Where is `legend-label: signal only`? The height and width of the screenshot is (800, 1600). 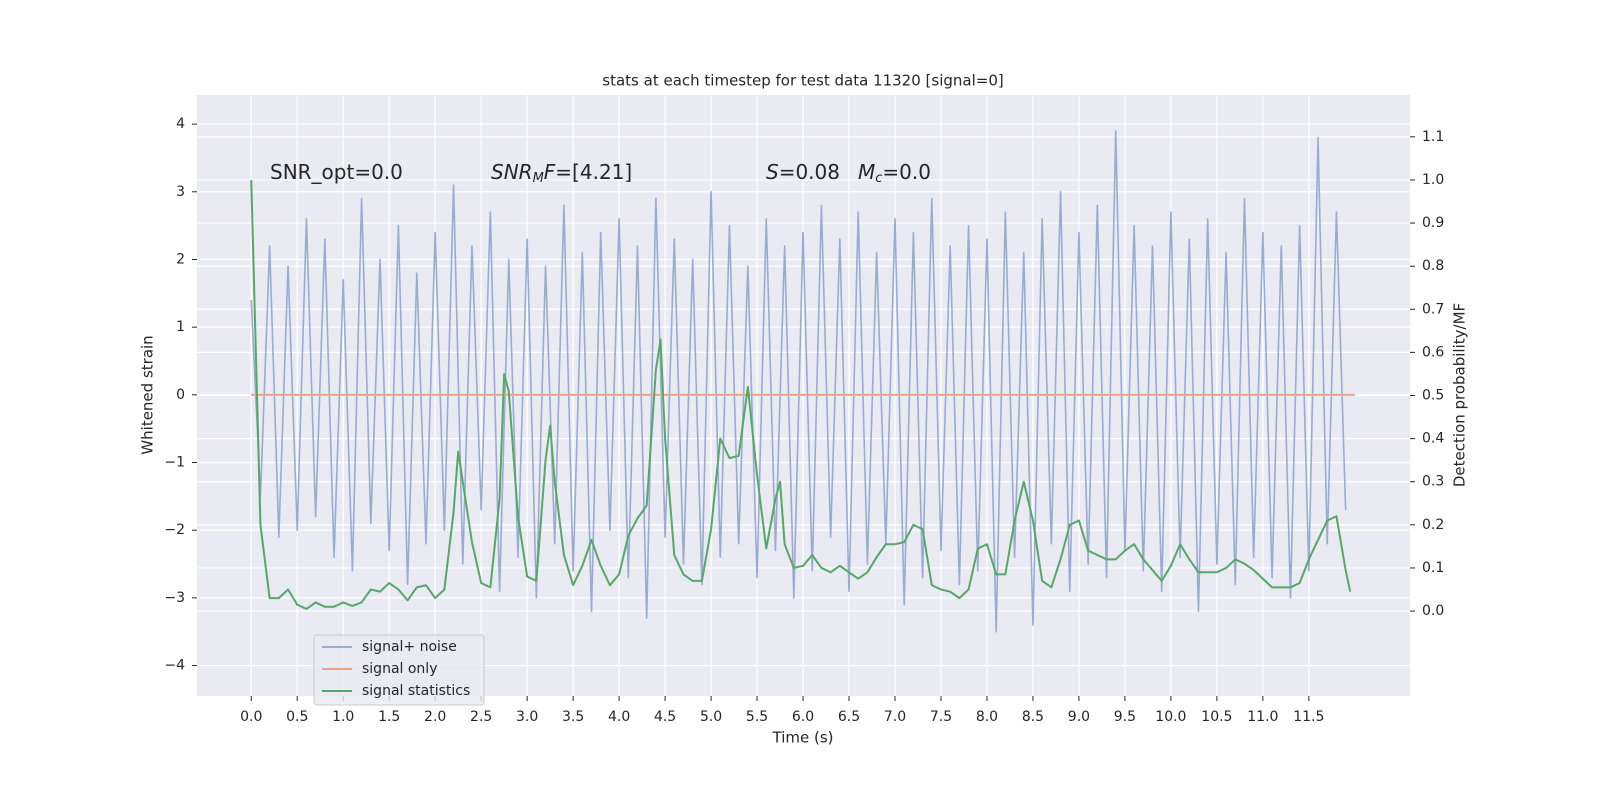 legend-label: signal only is located at coordinates (399, 669).